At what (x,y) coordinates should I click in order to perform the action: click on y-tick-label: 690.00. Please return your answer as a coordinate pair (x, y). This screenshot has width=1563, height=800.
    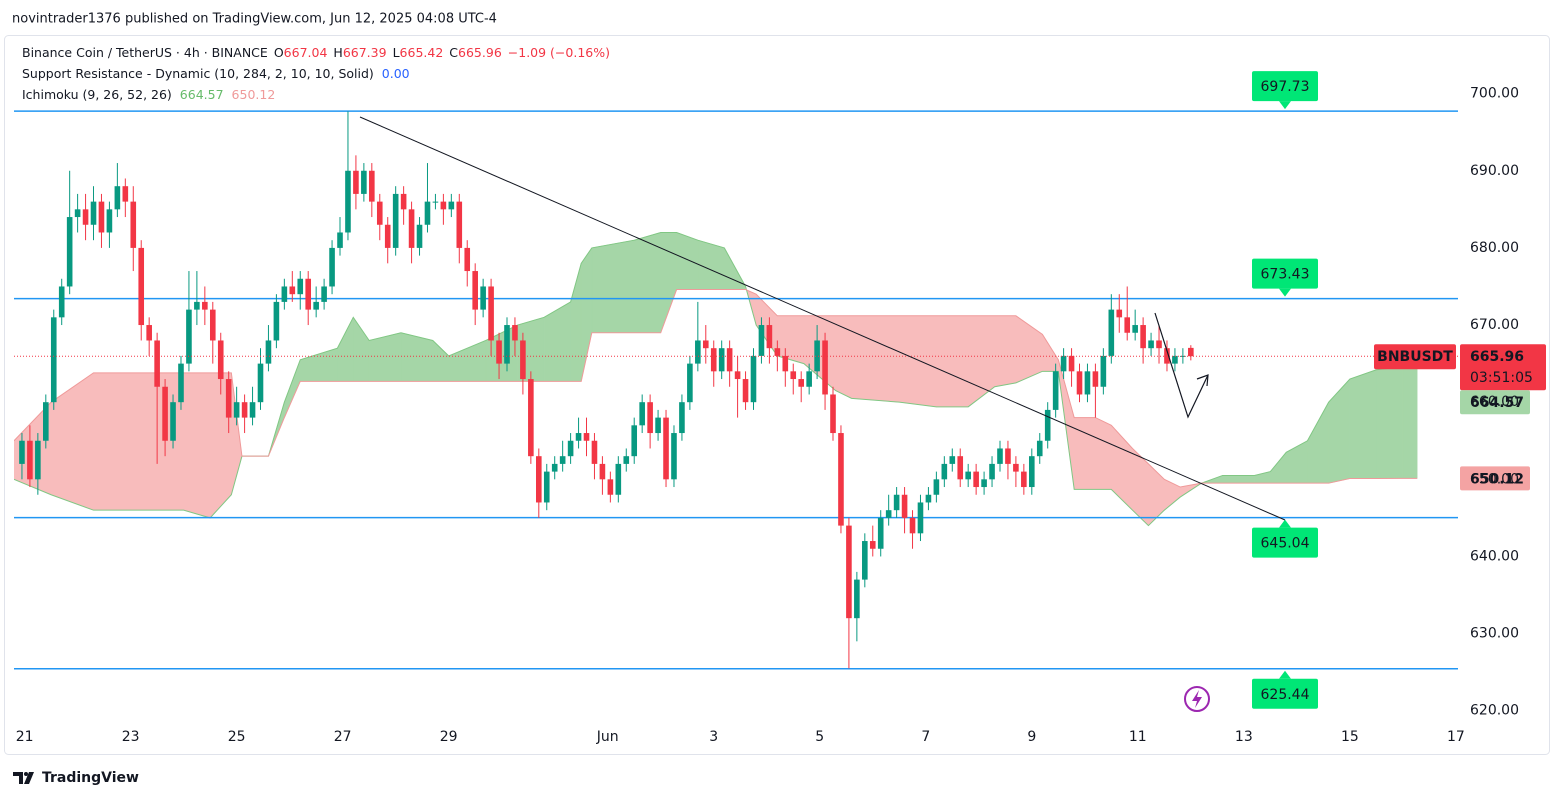
    Looking at the image, I should click on (1494, 171).